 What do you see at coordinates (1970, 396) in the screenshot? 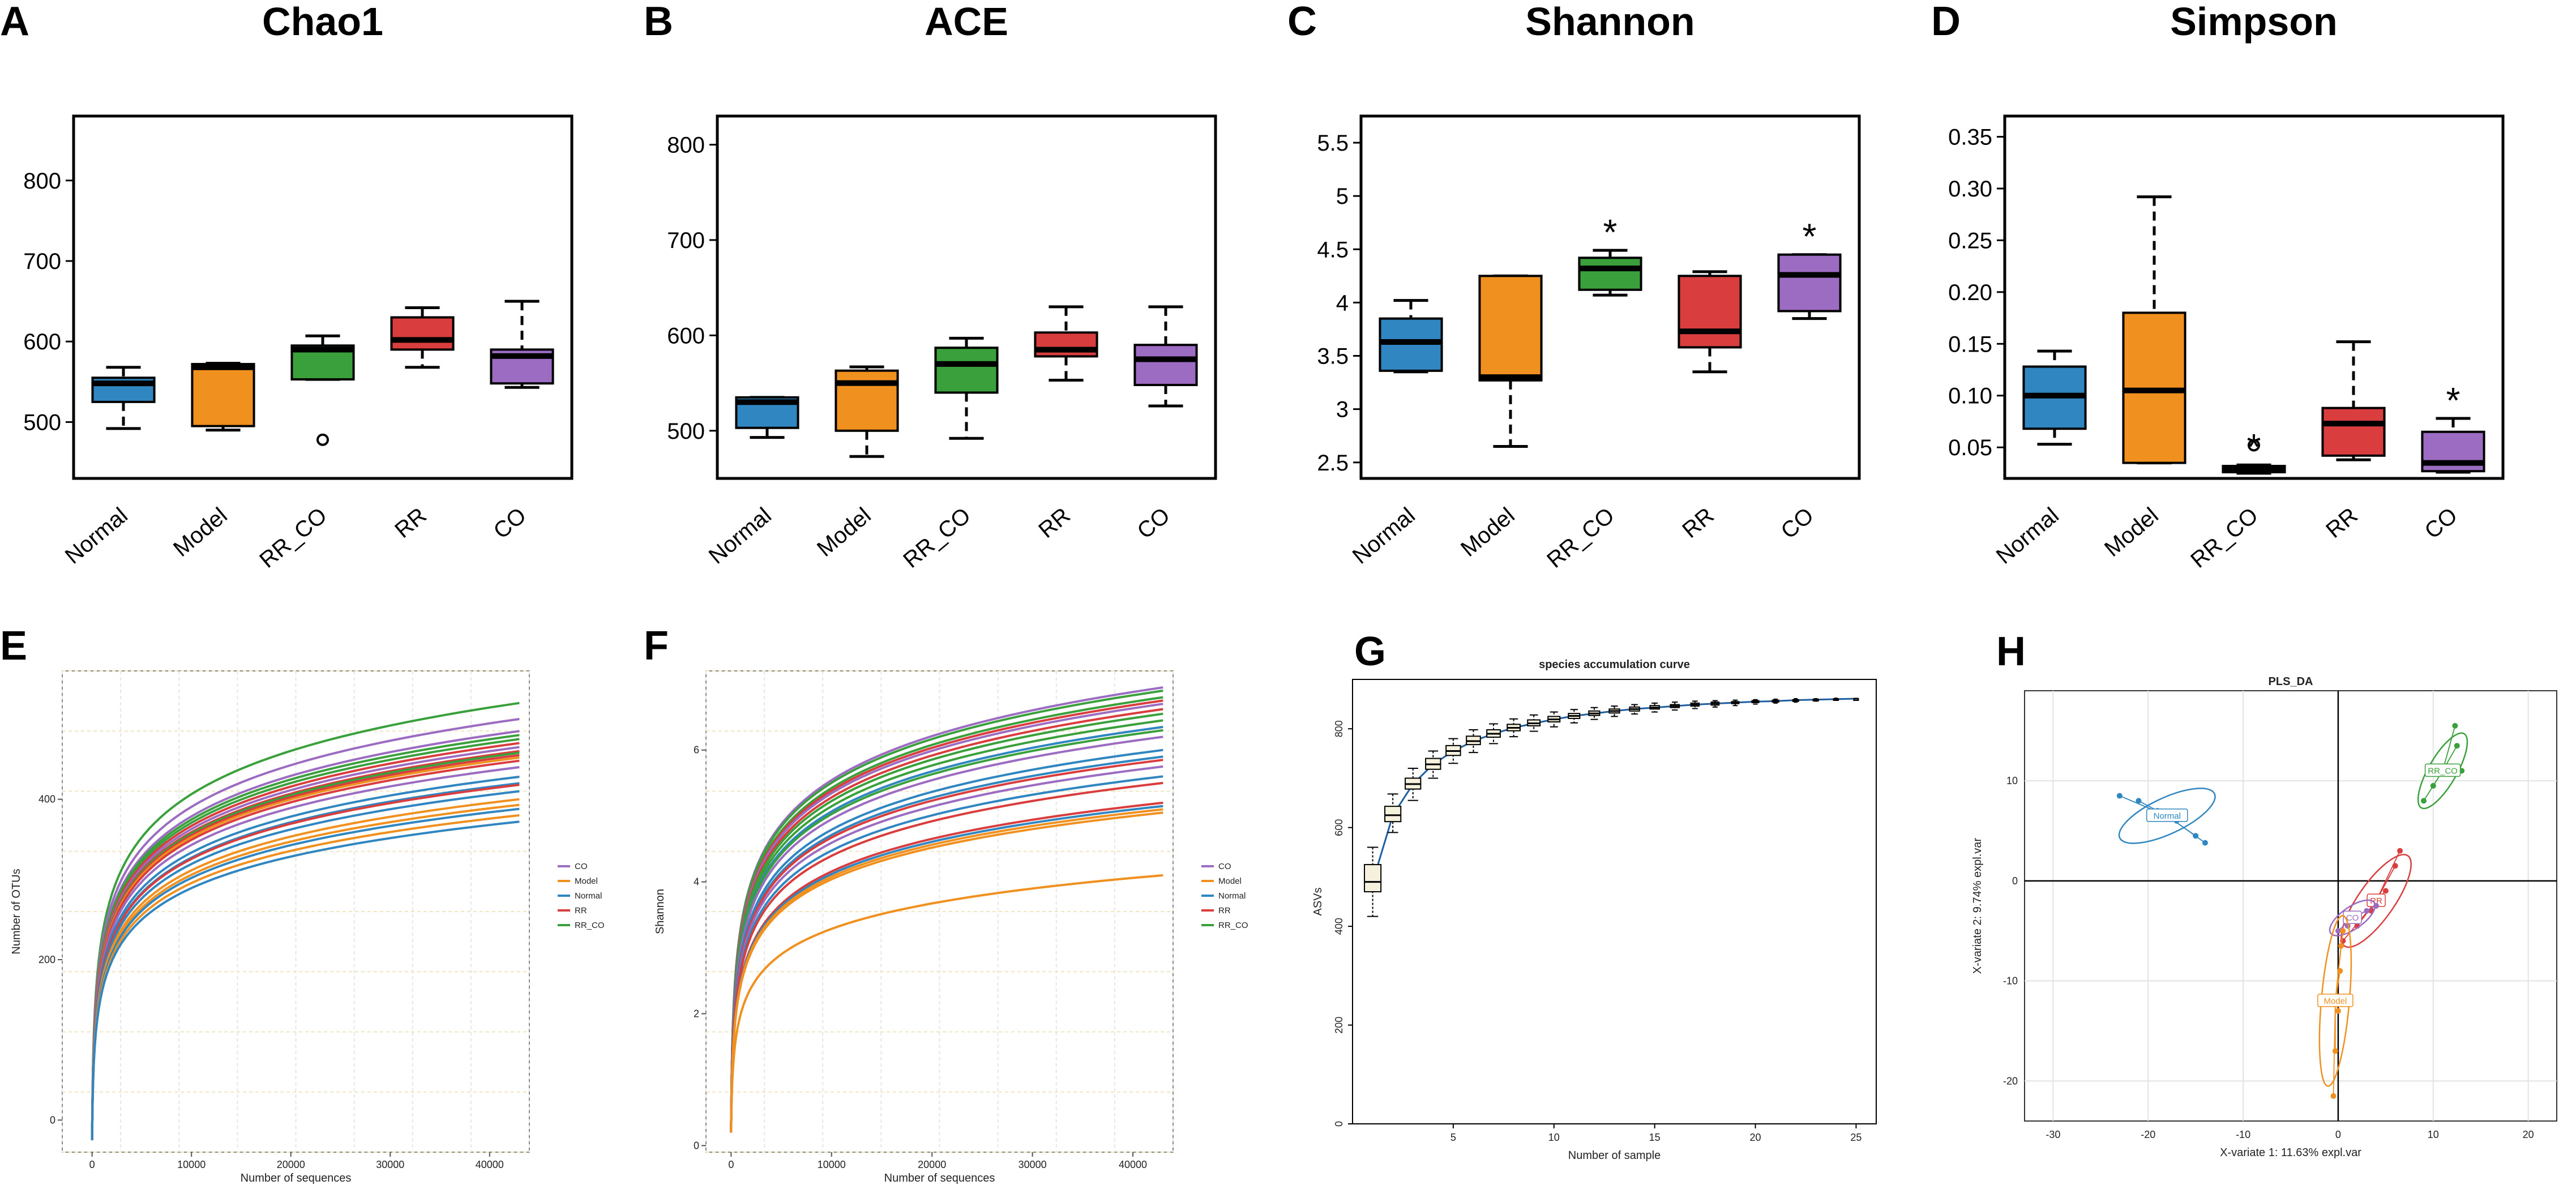
I see `y-tick-label: 0.10` at bounding box center [1970, 396].